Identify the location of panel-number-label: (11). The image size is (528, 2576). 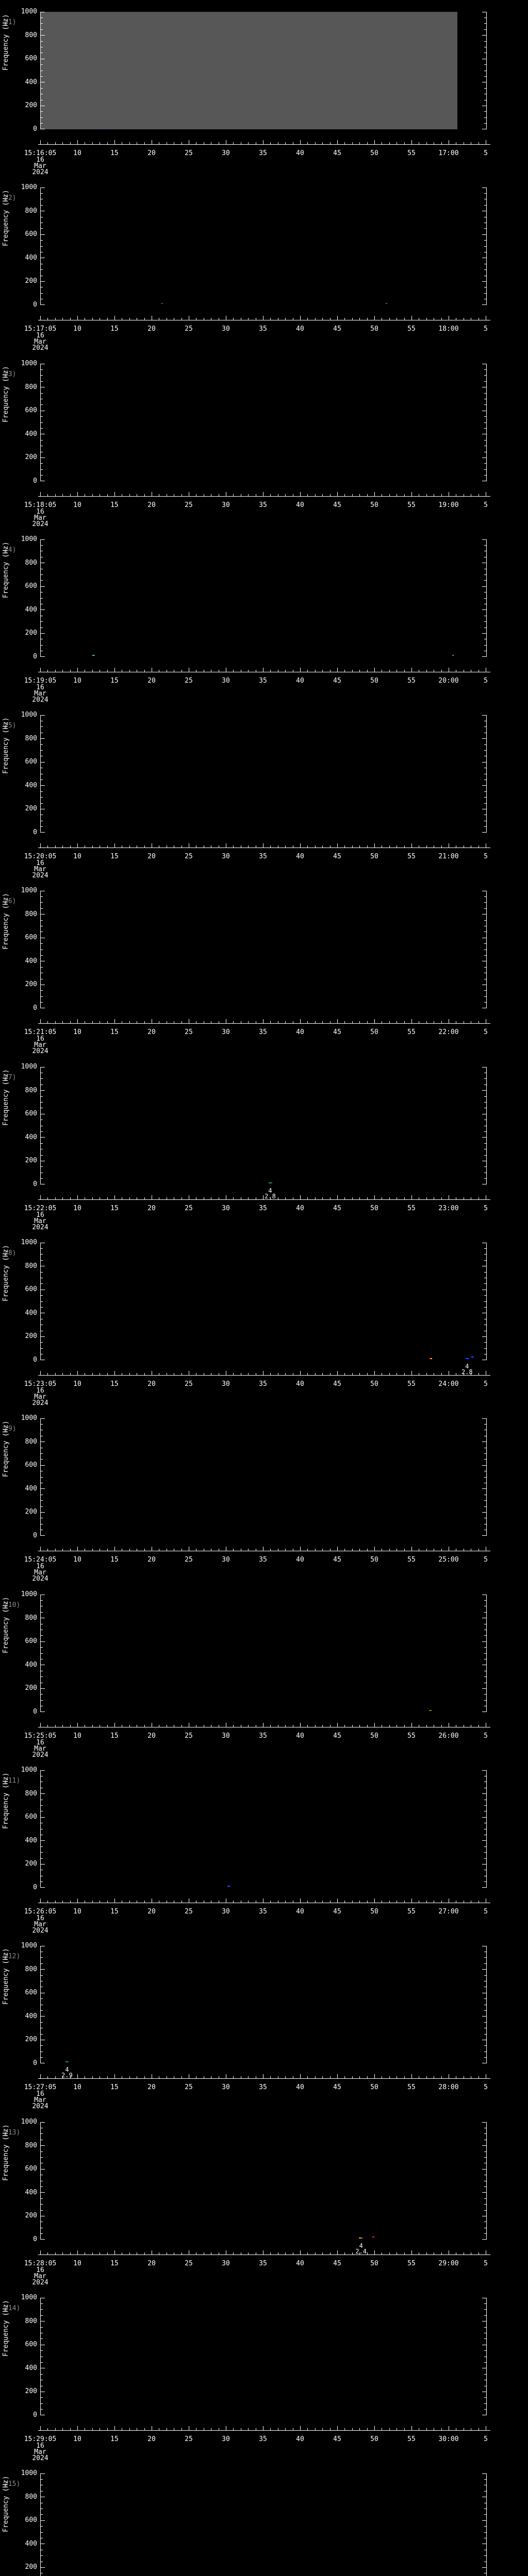
(12, 1781).